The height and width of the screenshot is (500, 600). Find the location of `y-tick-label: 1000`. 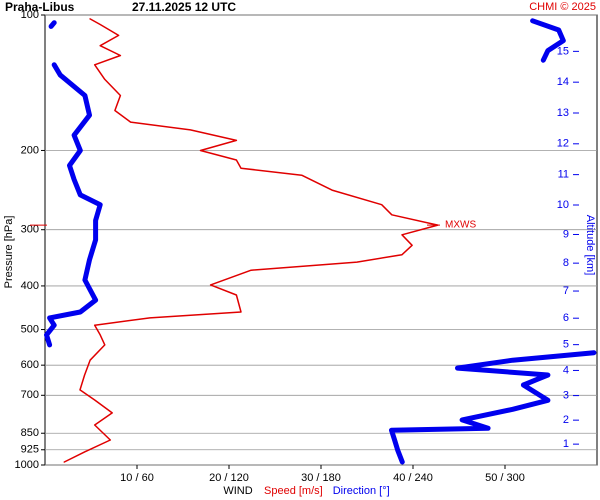

y-tick-label: 1000 is located at coordinates (27, 465).